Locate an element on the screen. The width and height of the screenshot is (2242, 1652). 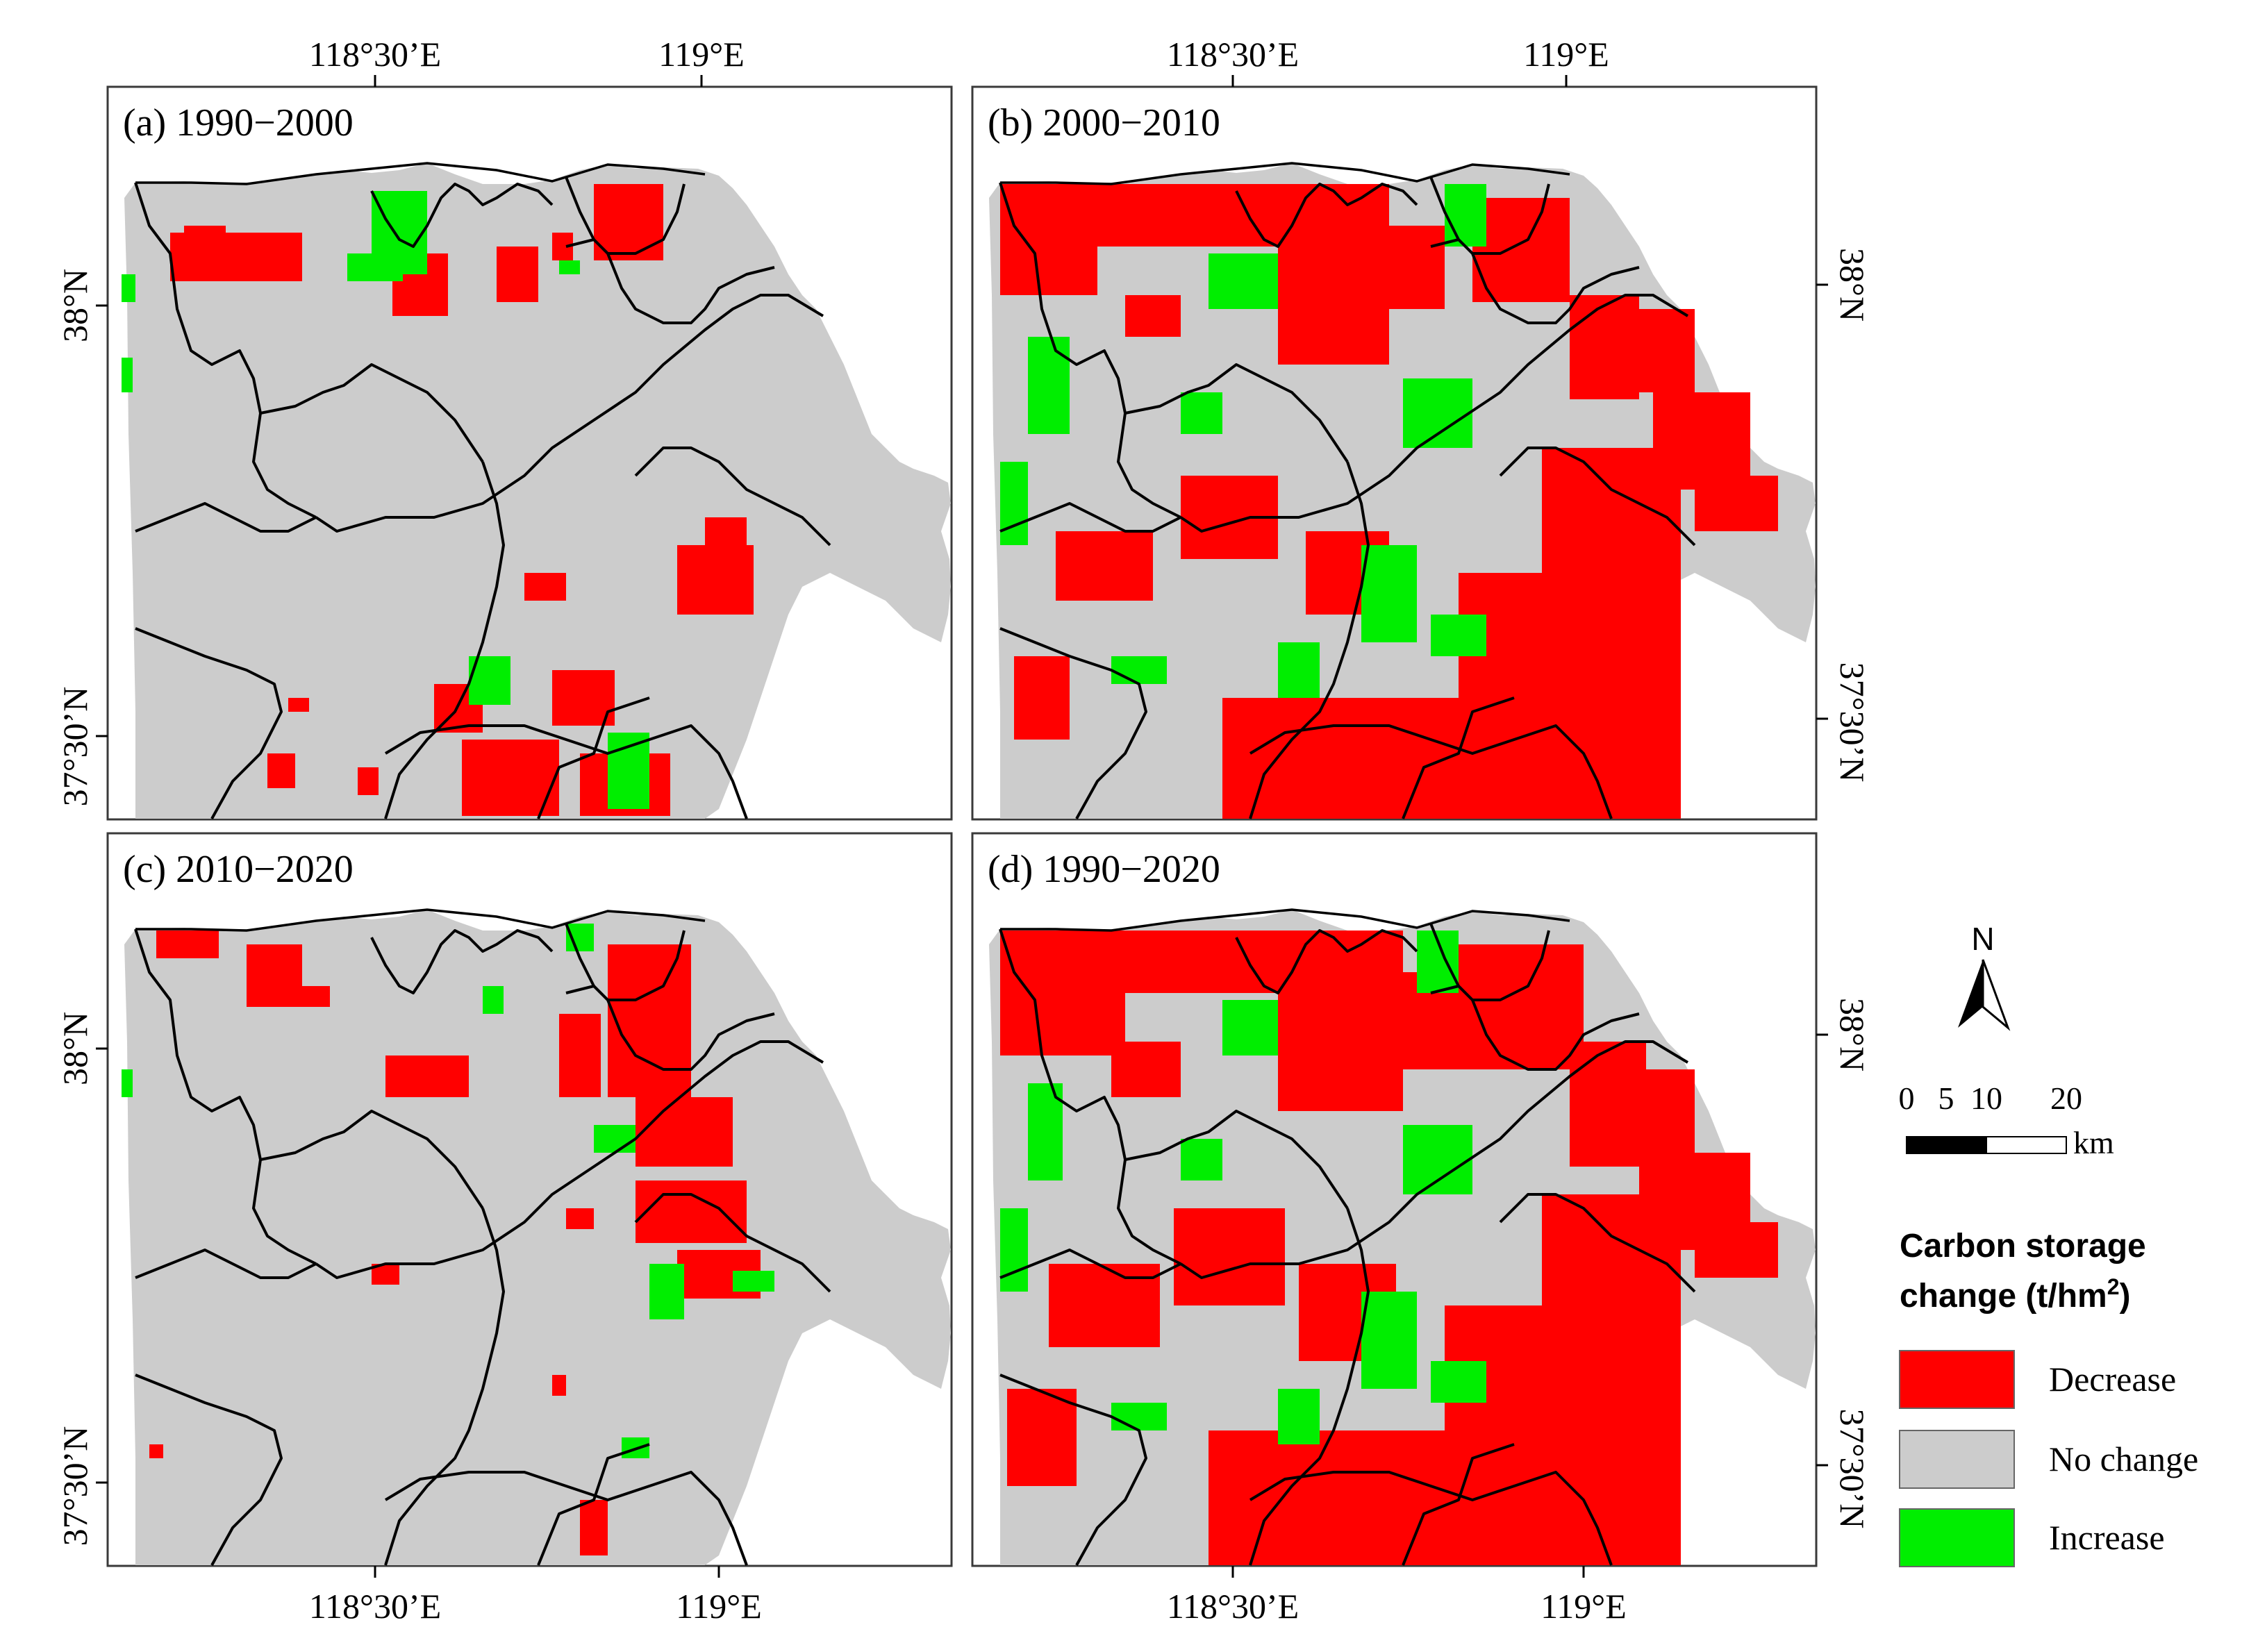
lon-label-b2: 119°E is located at coordinates (1566, 54).